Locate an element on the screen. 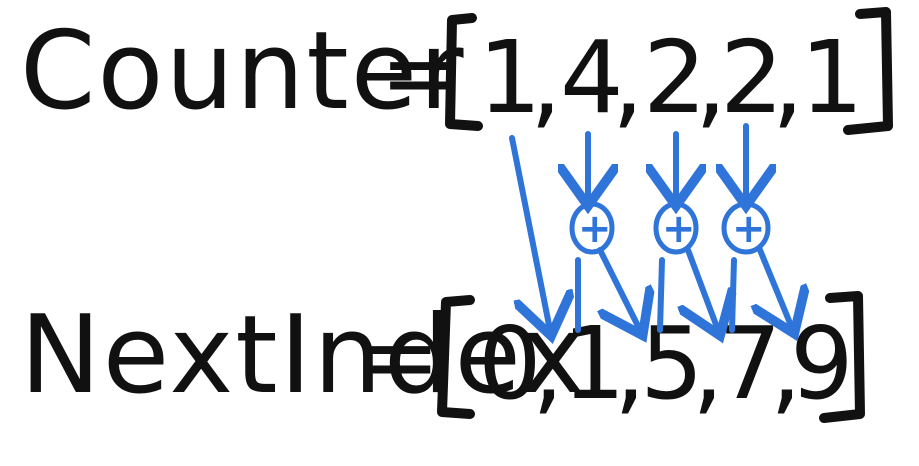 This screenshot has height=466, width=919. counter-value: 4 is located at coordinates (592, 77).